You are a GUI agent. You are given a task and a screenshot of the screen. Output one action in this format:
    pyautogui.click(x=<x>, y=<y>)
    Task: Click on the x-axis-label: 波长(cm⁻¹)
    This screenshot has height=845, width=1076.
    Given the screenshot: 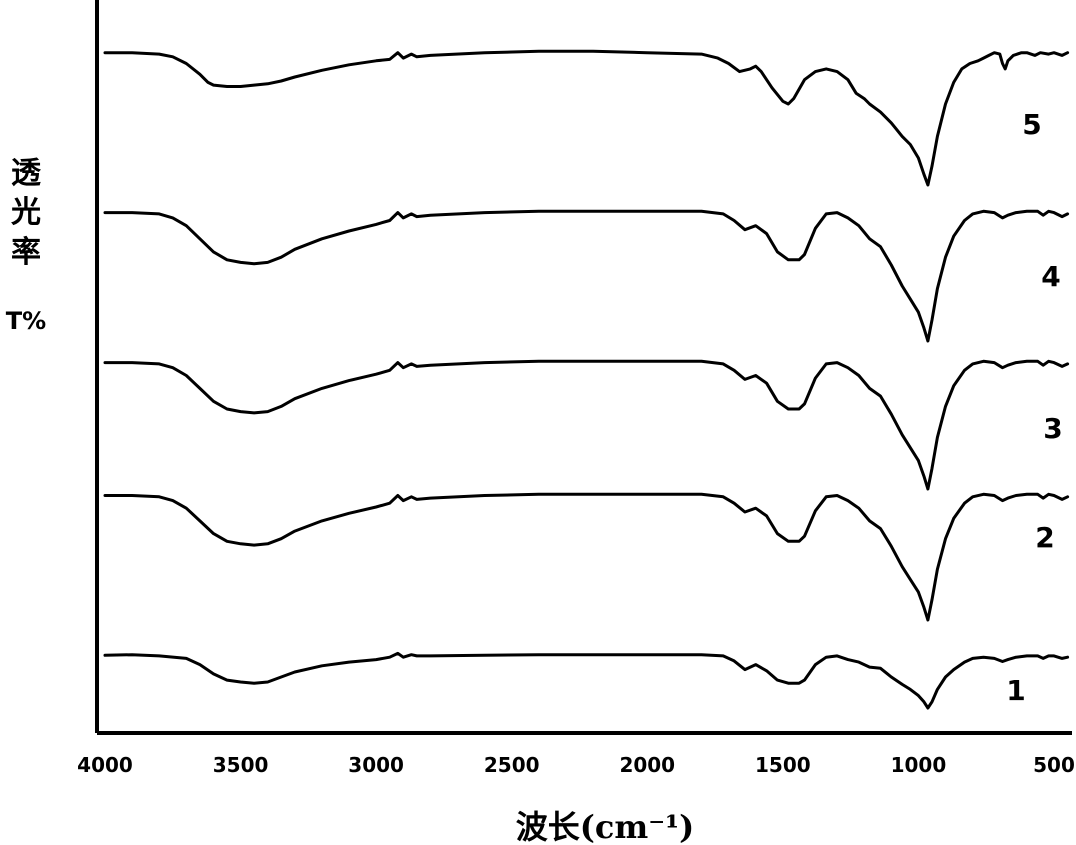 What is the action you would take?
    pyautogui.click(x=605, y=826)
    